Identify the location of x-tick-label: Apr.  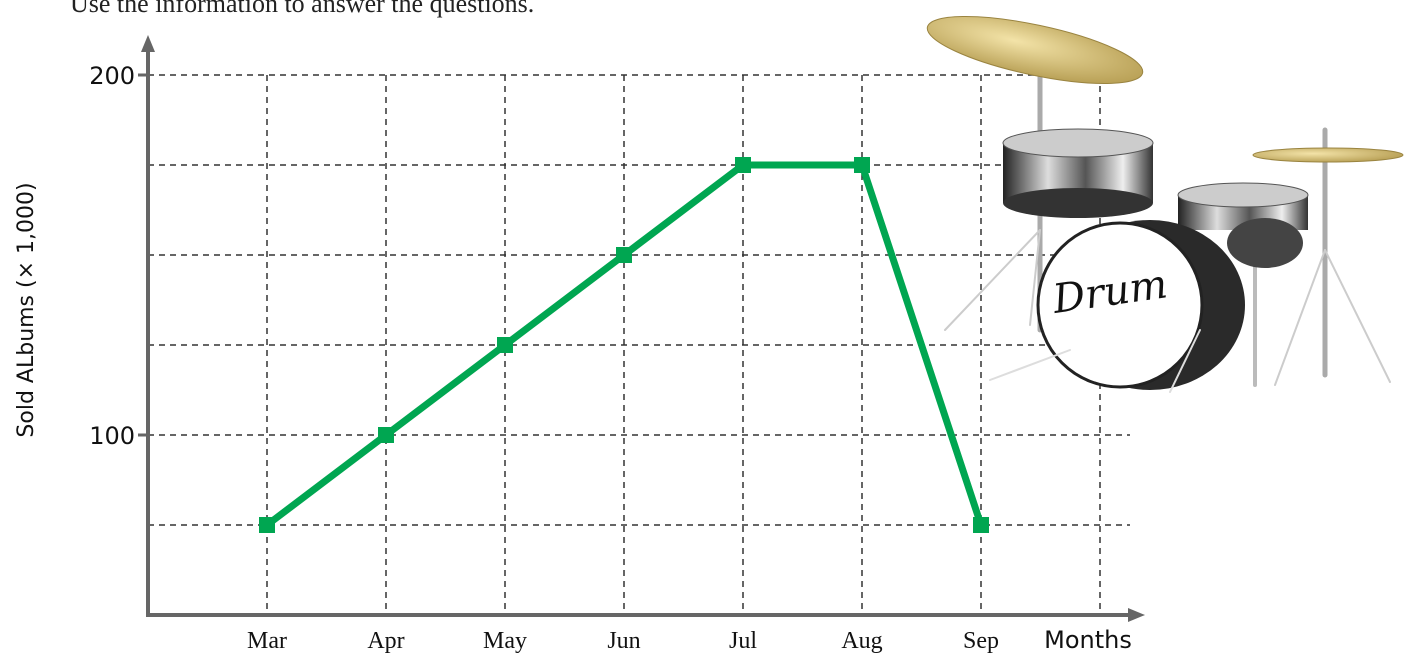
(385, 641).